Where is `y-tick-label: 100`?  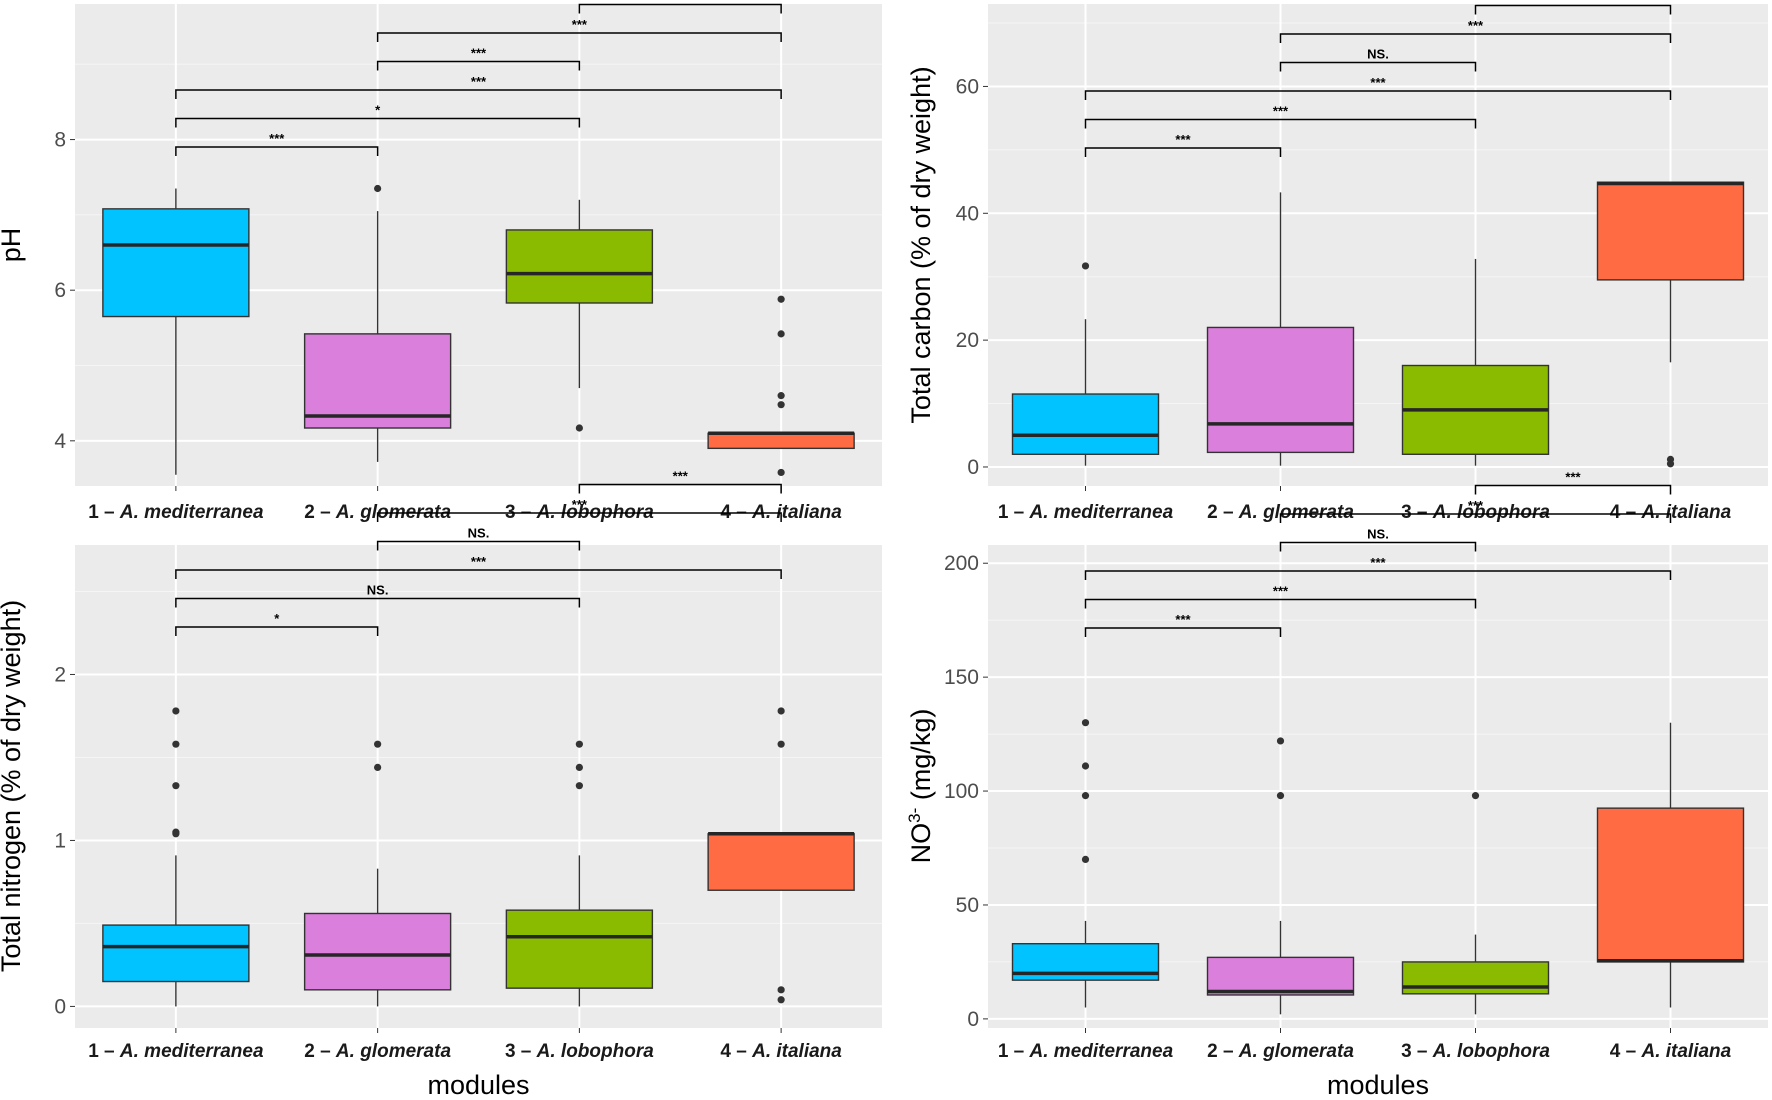
y-tick-label: 100 is located at coordinates (961, 791).